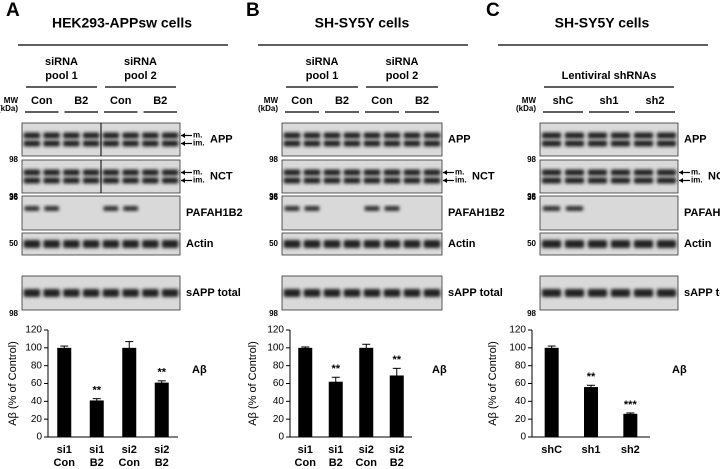 The height and width of the screenshot is (469, 720). Describe the element at coordinates (401, 62) in the screenshot. I see `group-label: siRNA` at that location.